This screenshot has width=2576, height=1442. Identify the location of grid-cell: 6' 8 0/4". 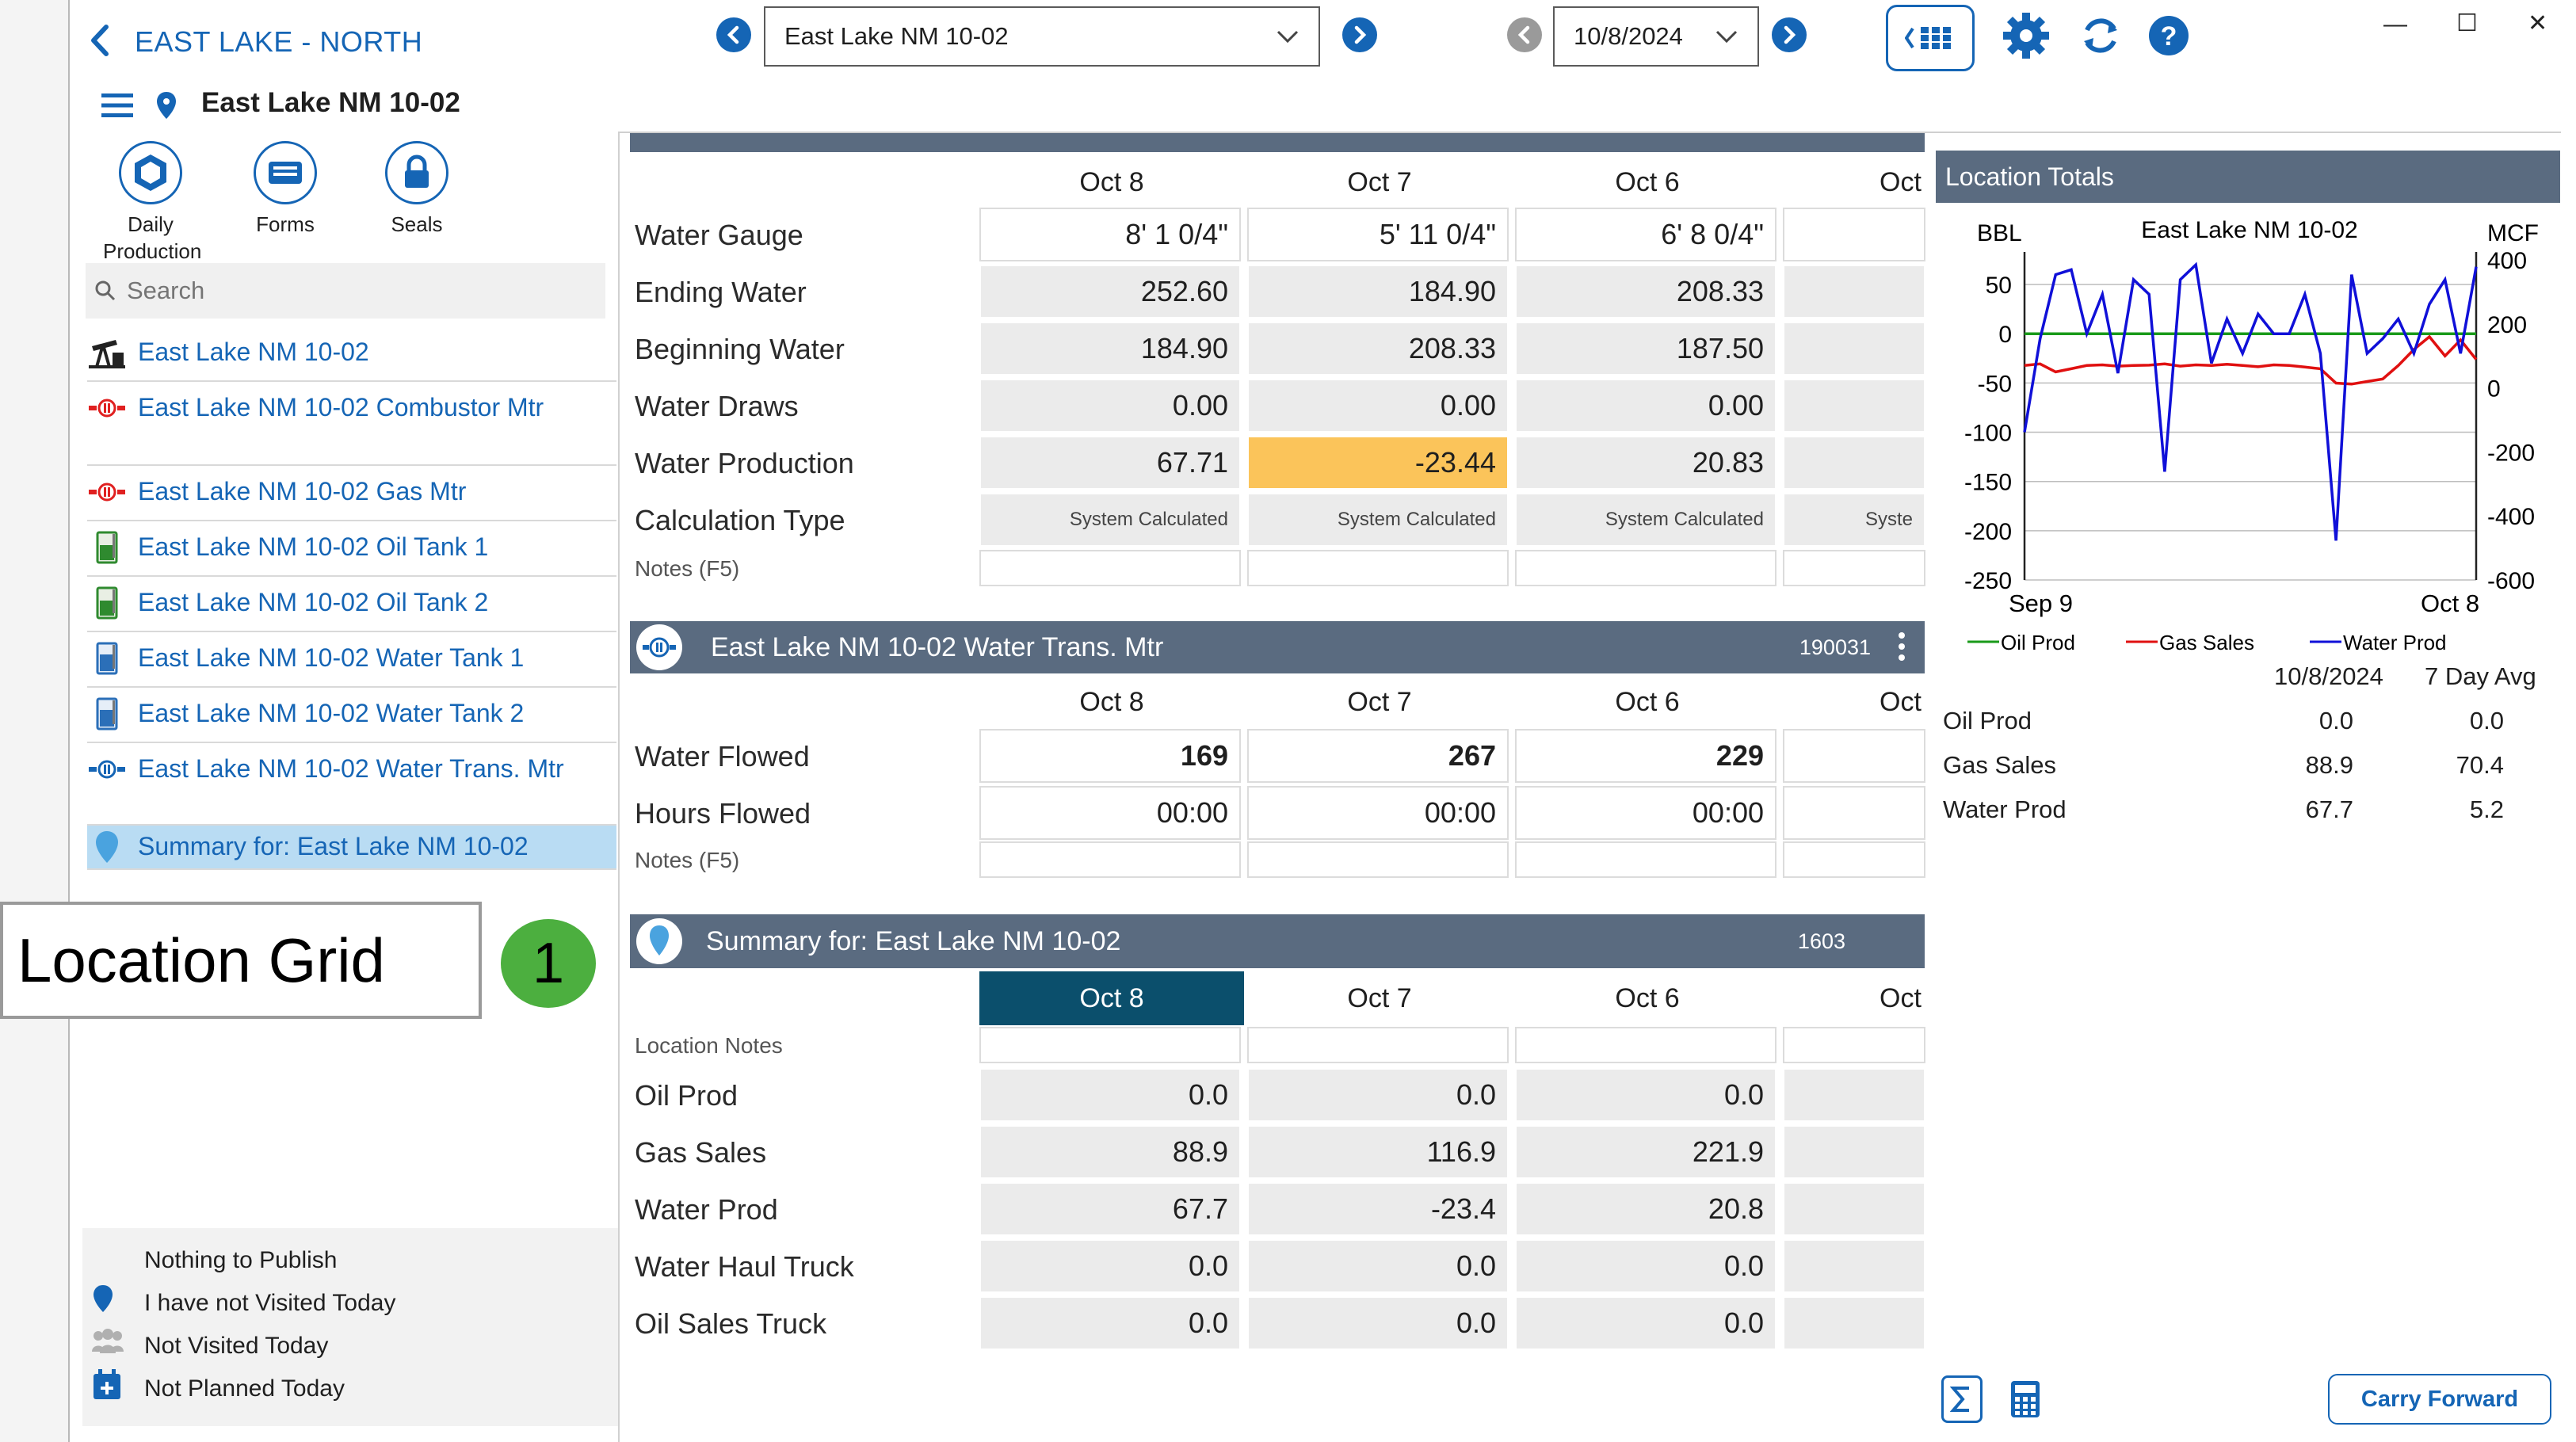
(1645, 234).